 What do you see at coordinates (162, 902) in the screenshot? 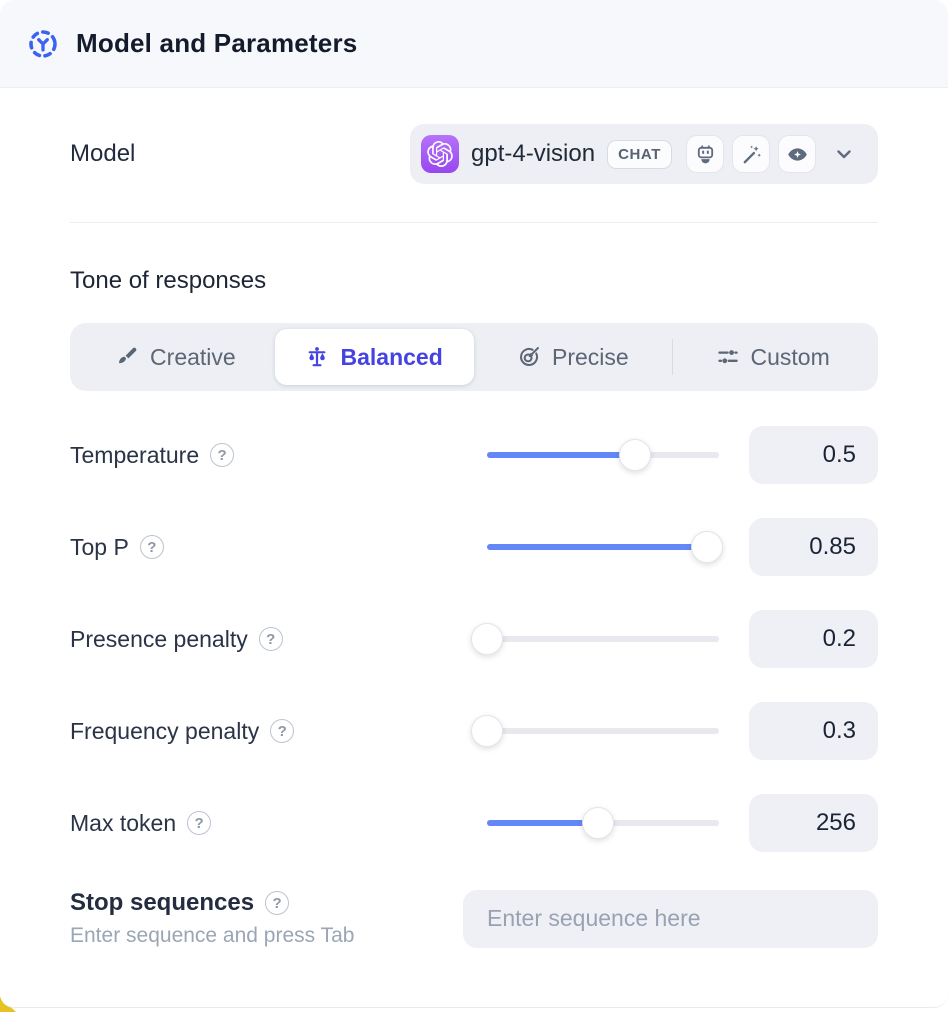
I see `stop-sequences-label: Stop sequences` at bounding box center [162, 902].